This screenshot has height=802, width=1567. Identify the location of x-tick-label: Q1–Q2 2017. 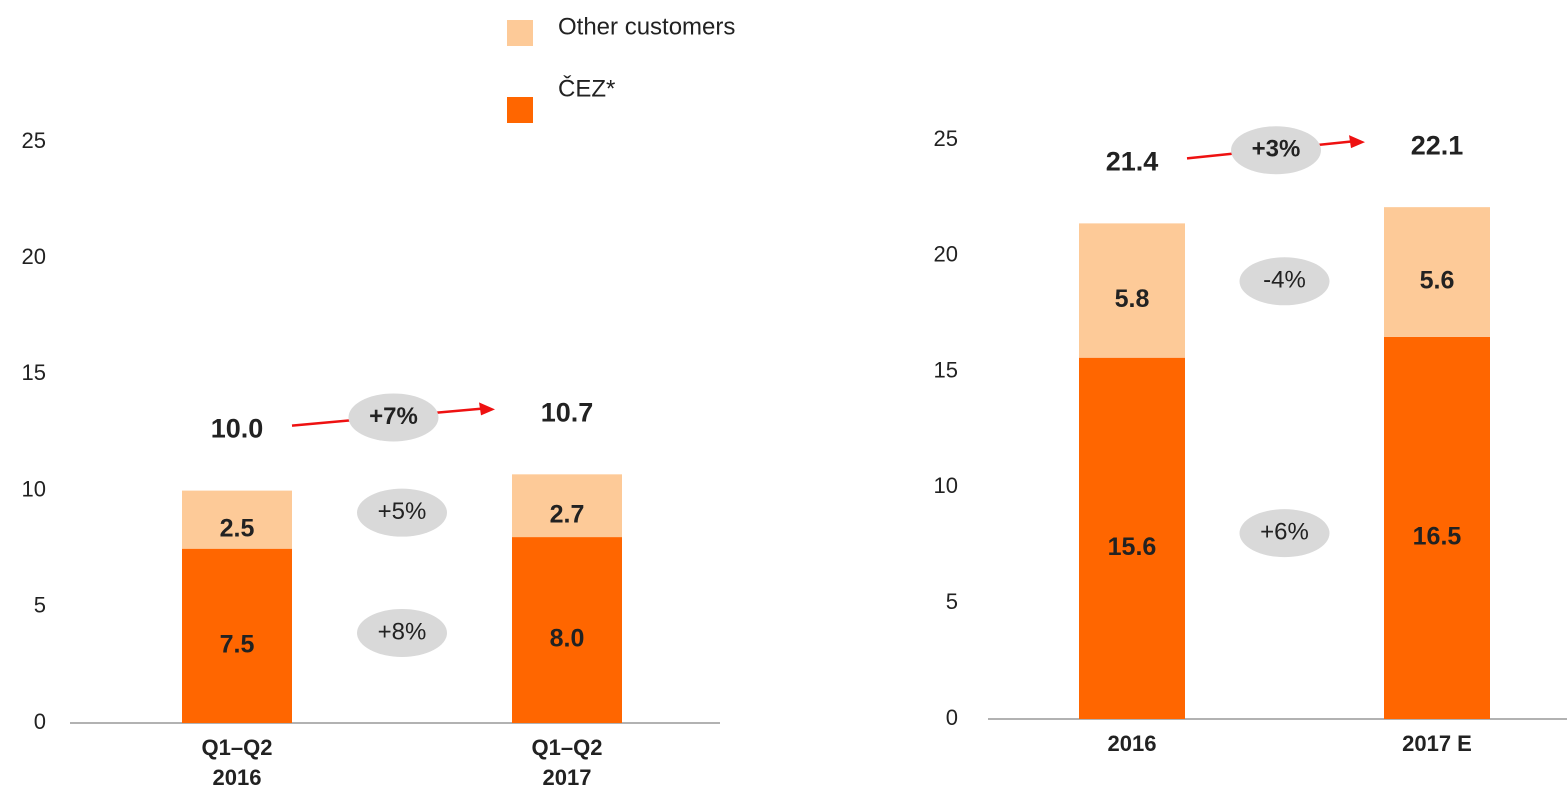
(567, 762).